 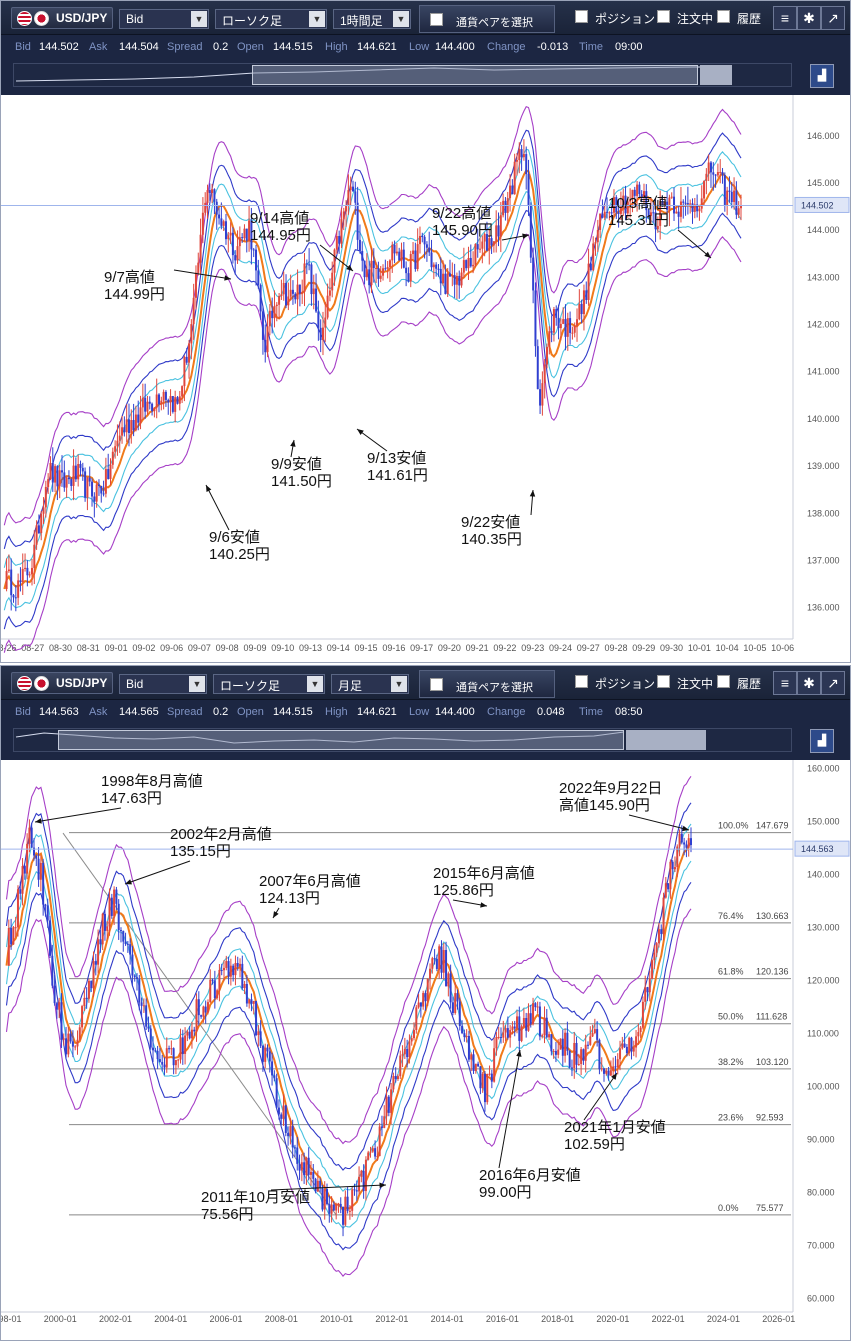 What do you see at coordinates (594, 1144) in the screenshot?
I see `annotation-price: 102.59円` at bounding box center [594, 1144].